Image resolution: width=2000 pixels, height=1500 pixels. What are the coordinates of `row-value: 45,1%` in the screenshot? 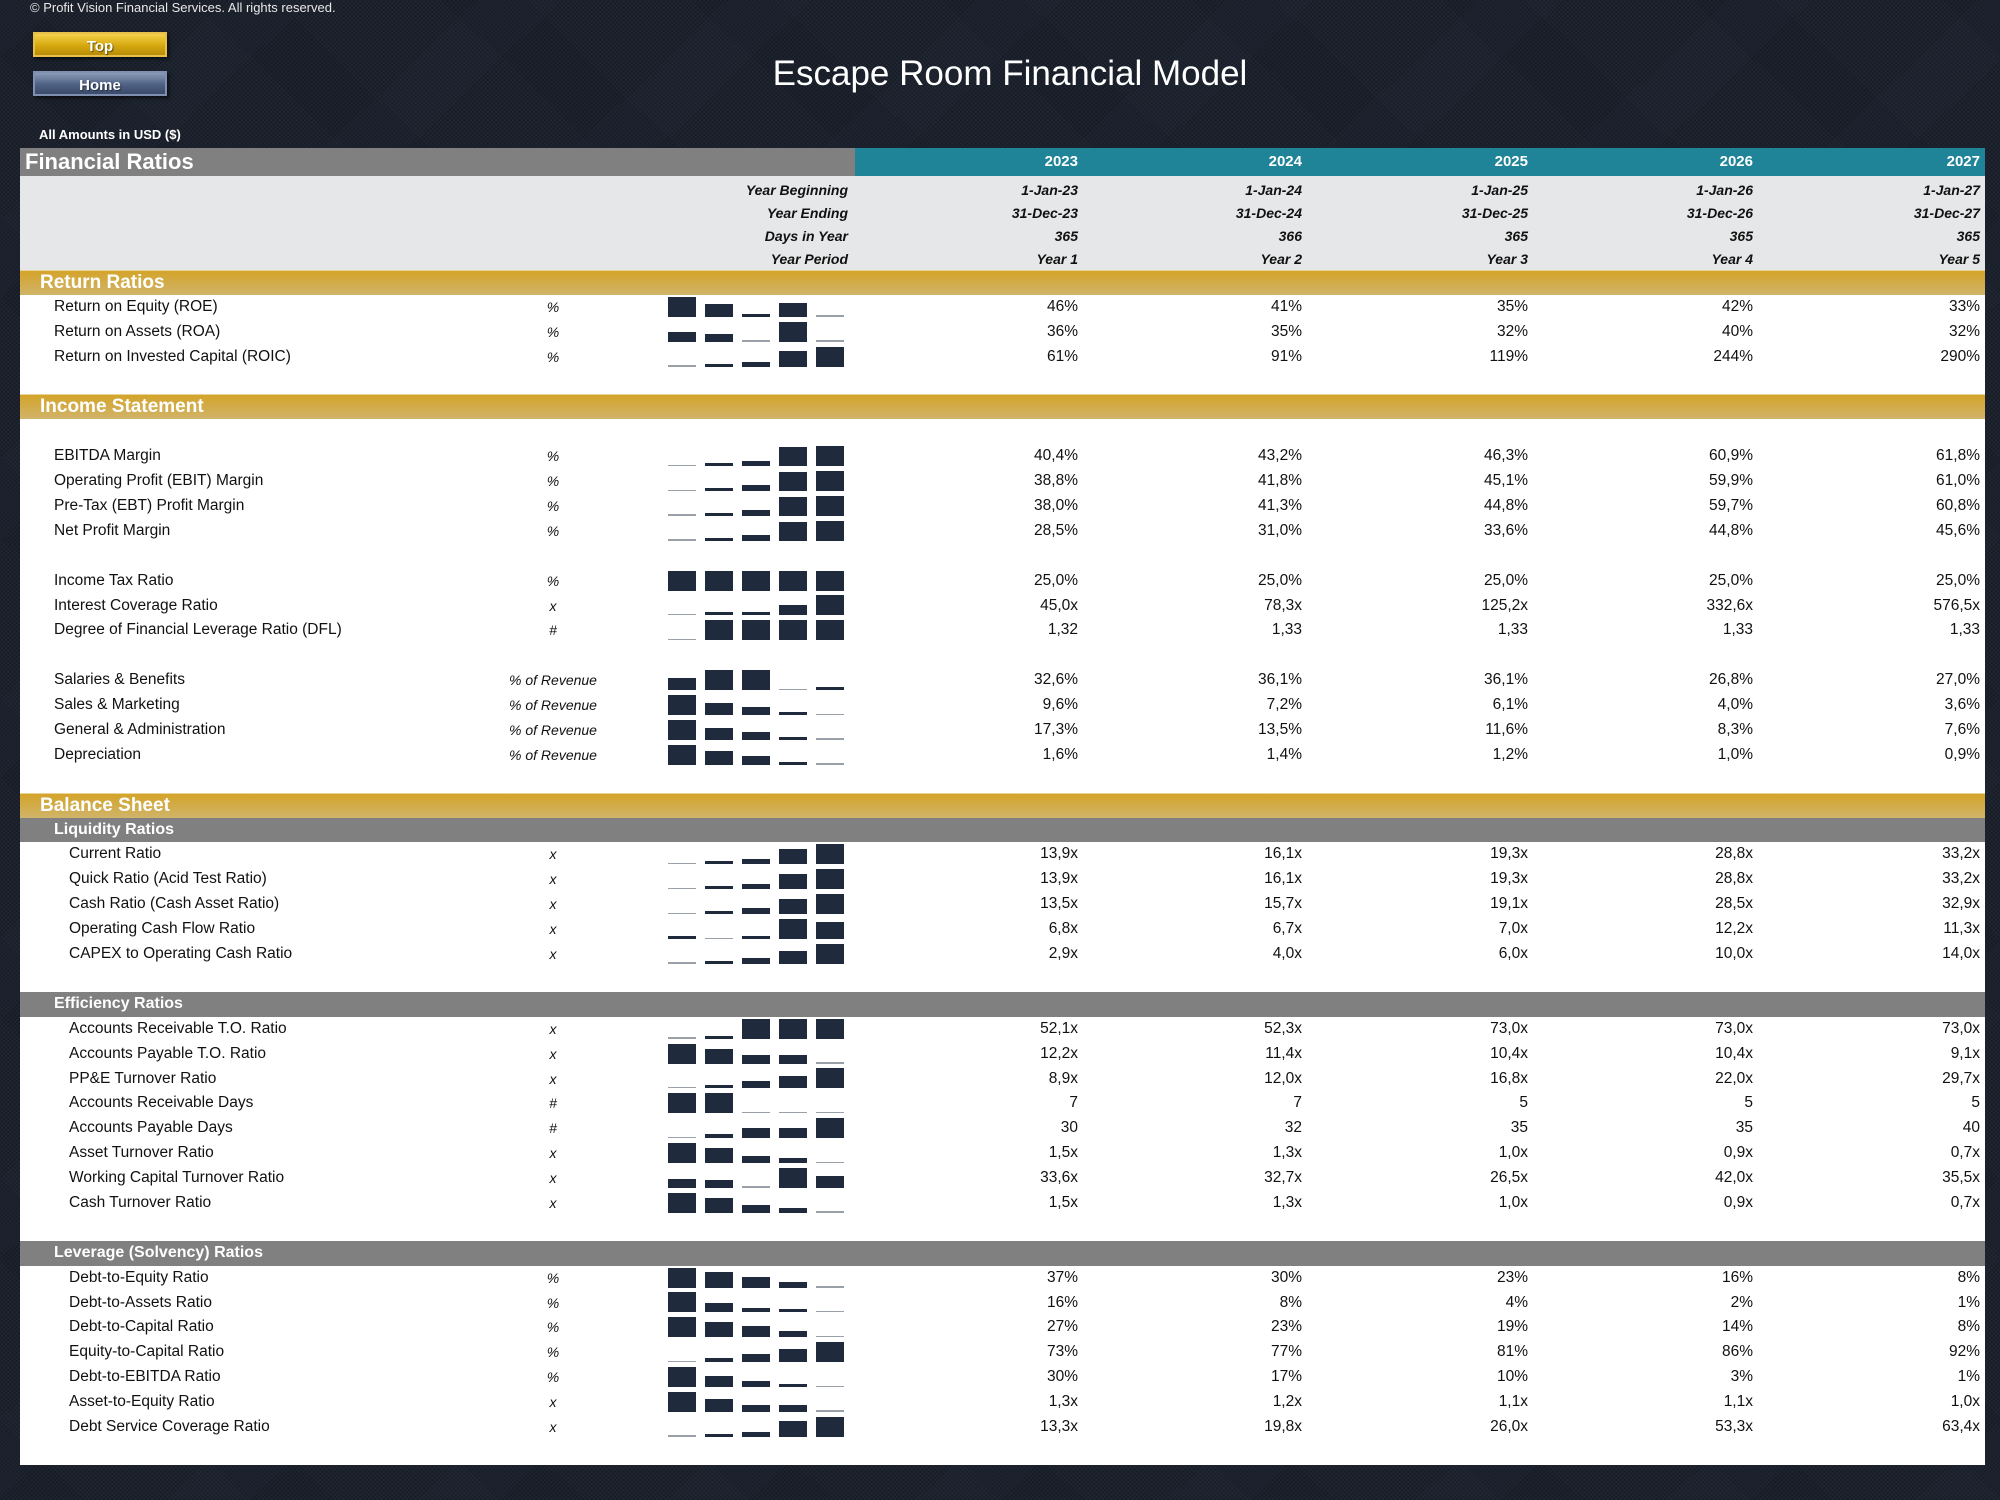 It's located at (1506, 481).